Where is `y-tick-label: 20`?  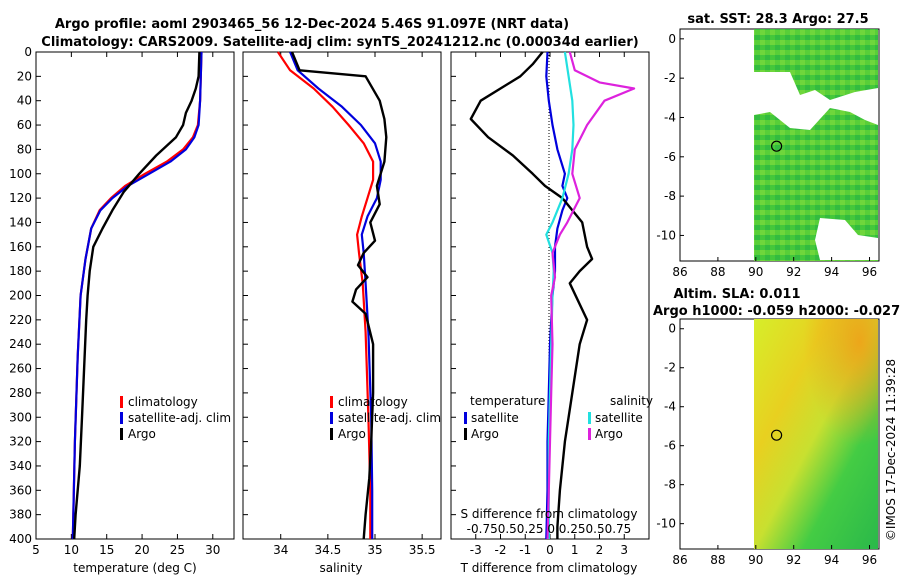 y-tick-label: 20 is located at coordinates (24, 76).